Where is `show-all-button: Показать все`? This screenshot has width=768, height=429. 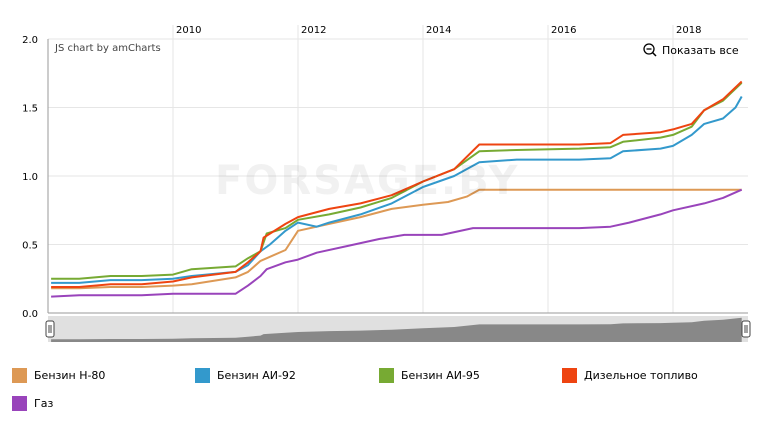 show-all-button: Показать все is located at coordinates (691, 50).